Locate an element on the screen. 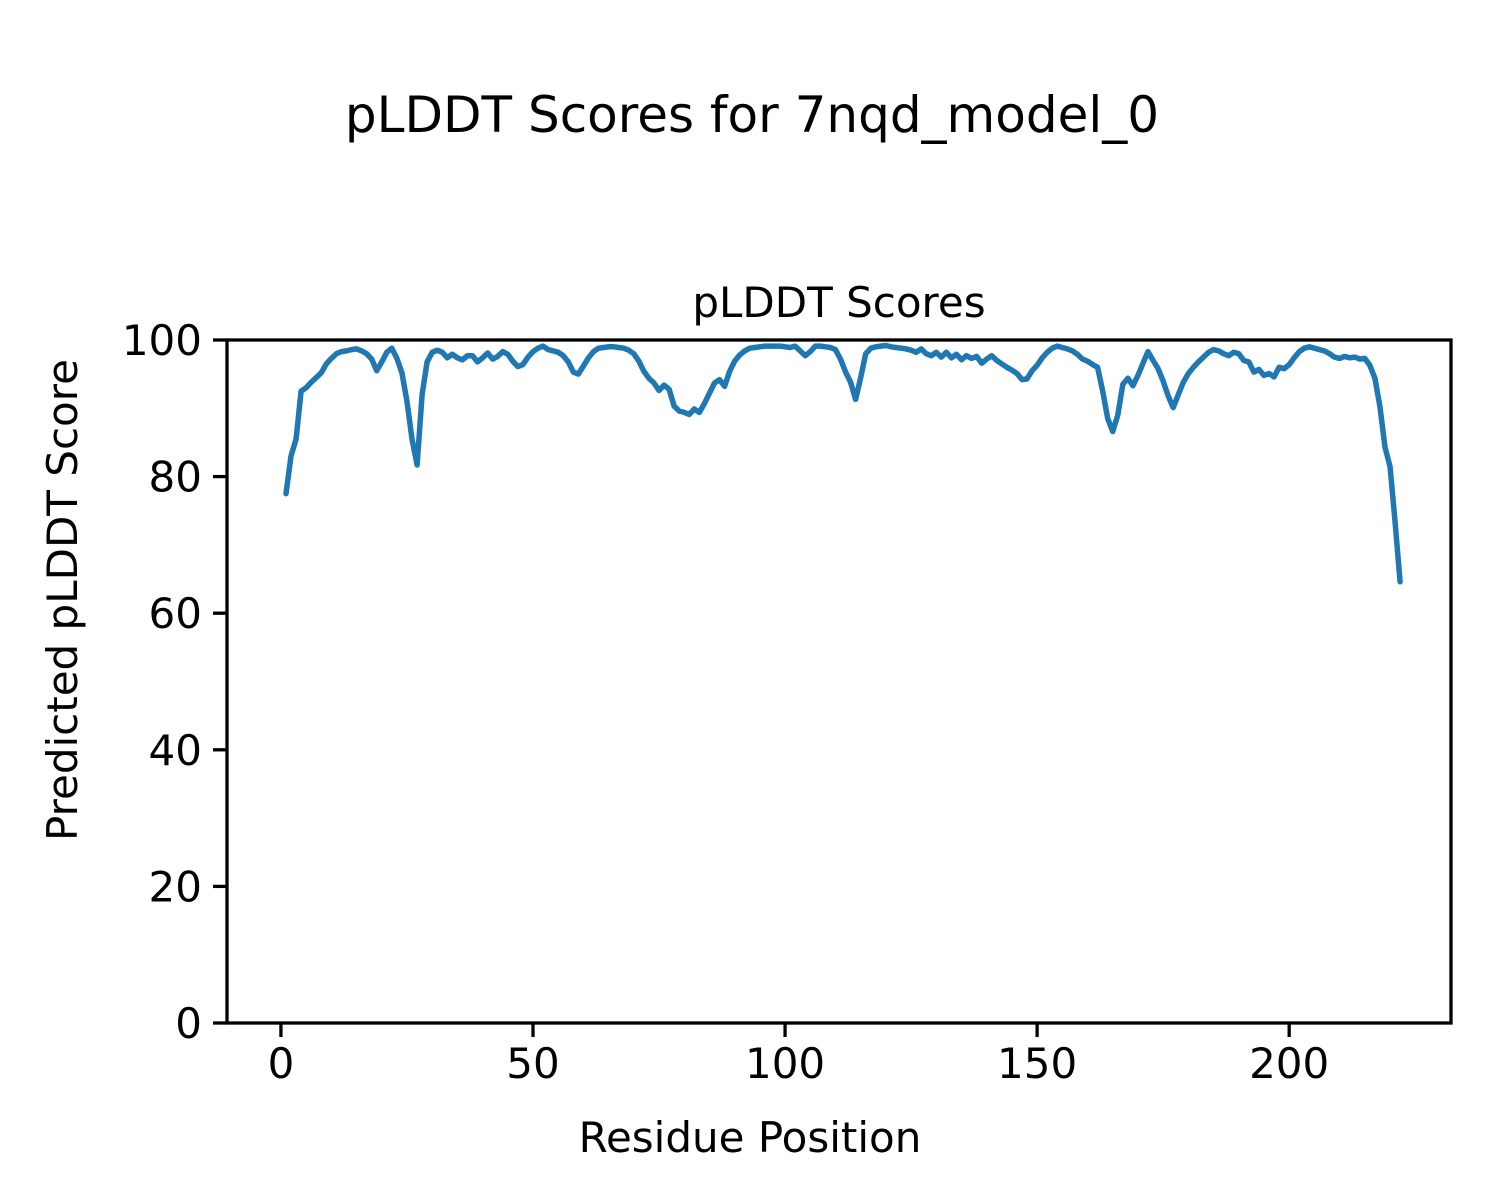 The width and height of the screenshot is (1500, 1204). y-axis-label: Predicted pLDDT Score is located at coordinates (62, 600).